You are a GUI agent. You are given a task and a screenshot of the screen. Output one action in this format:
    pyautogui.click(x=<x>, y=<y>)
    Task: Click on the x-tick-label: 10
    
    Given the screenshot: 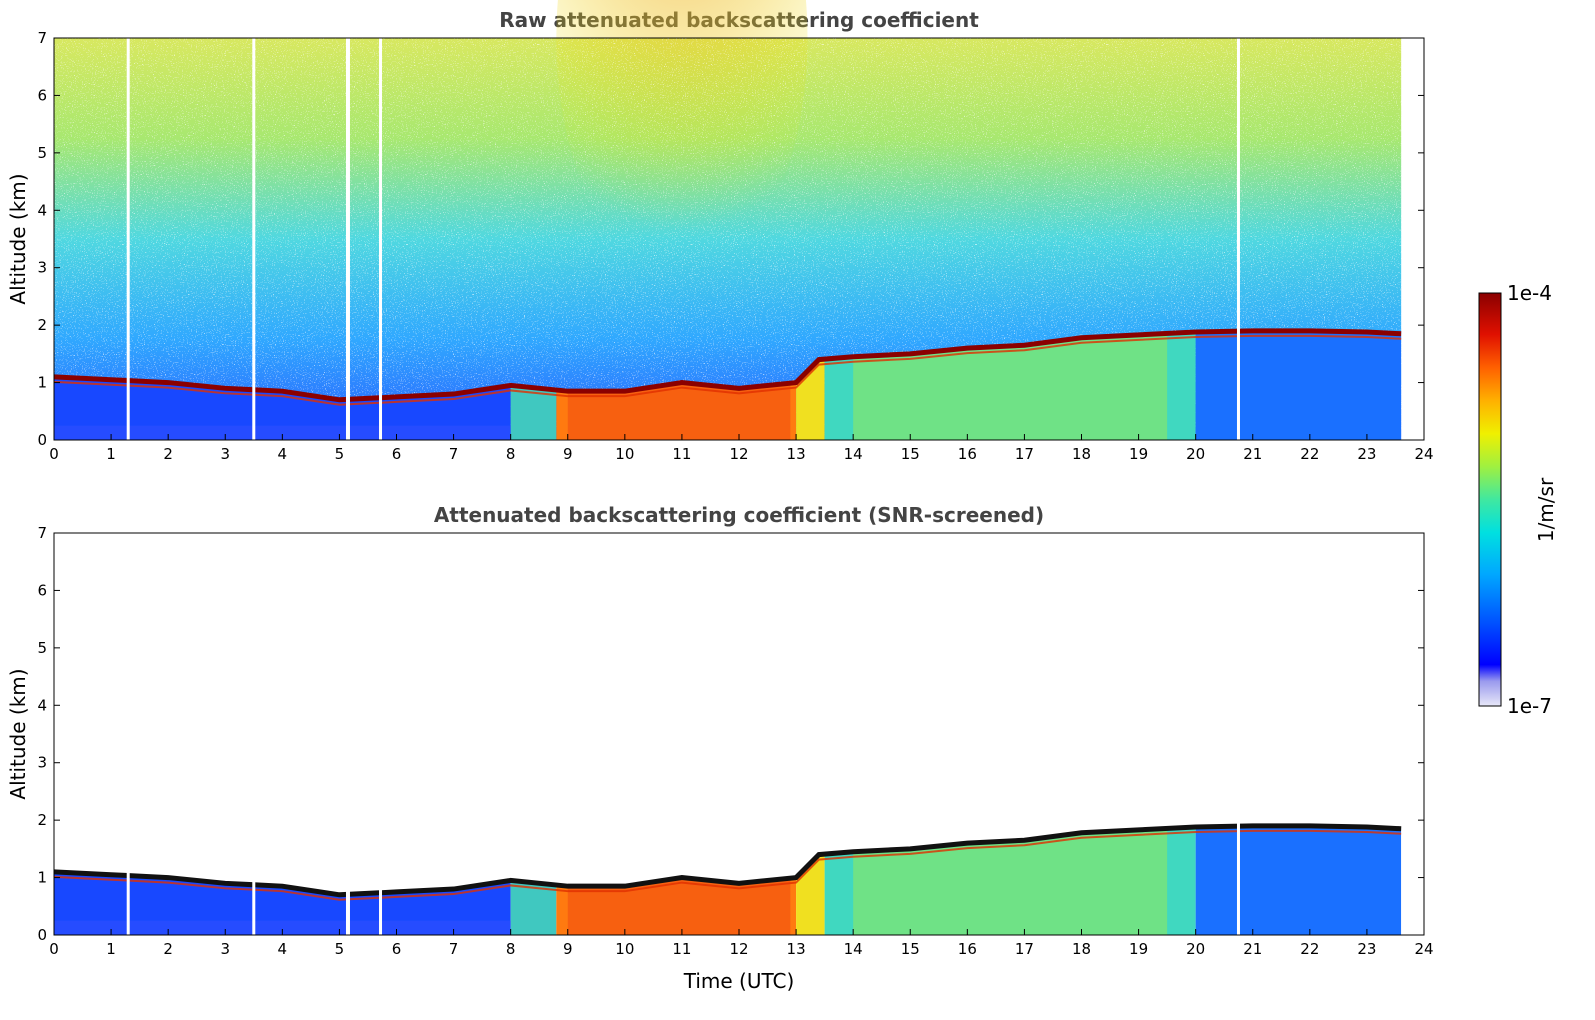 What is the action you would take?
    pyautogui.click(x=624, y=949)
    